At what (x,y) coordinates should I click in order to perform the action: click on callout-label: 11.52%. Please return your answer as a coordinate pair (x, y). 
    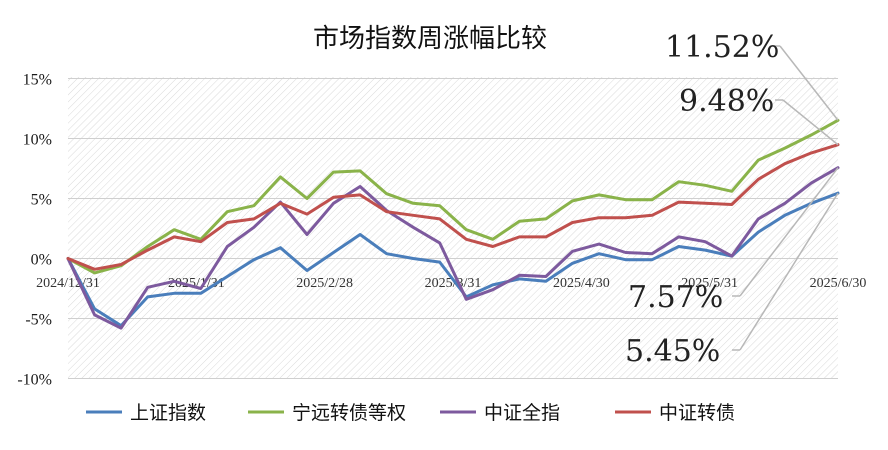
    Looking at the image, I should click on (722, 47).